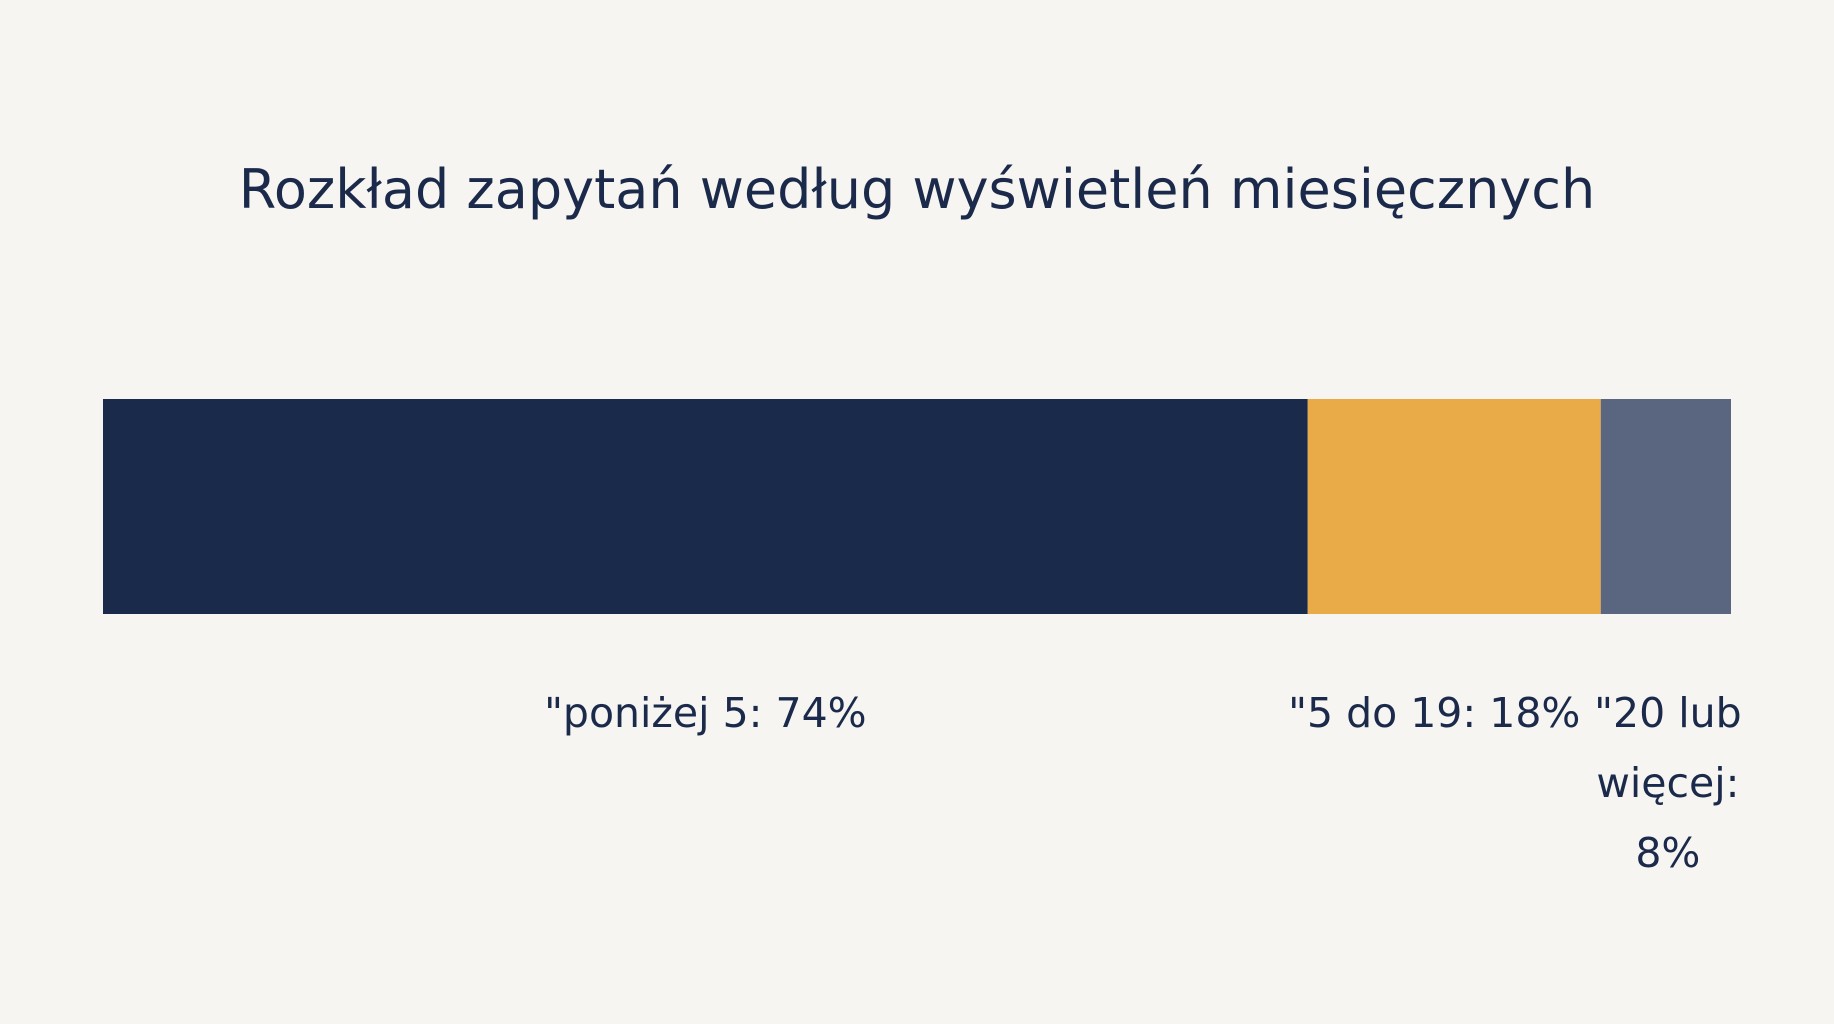 Image resolution: width=1834 pixels, height=1024 pixels. I want to click on bar-segment-20-lub-wiecej, so click(1665, 506).